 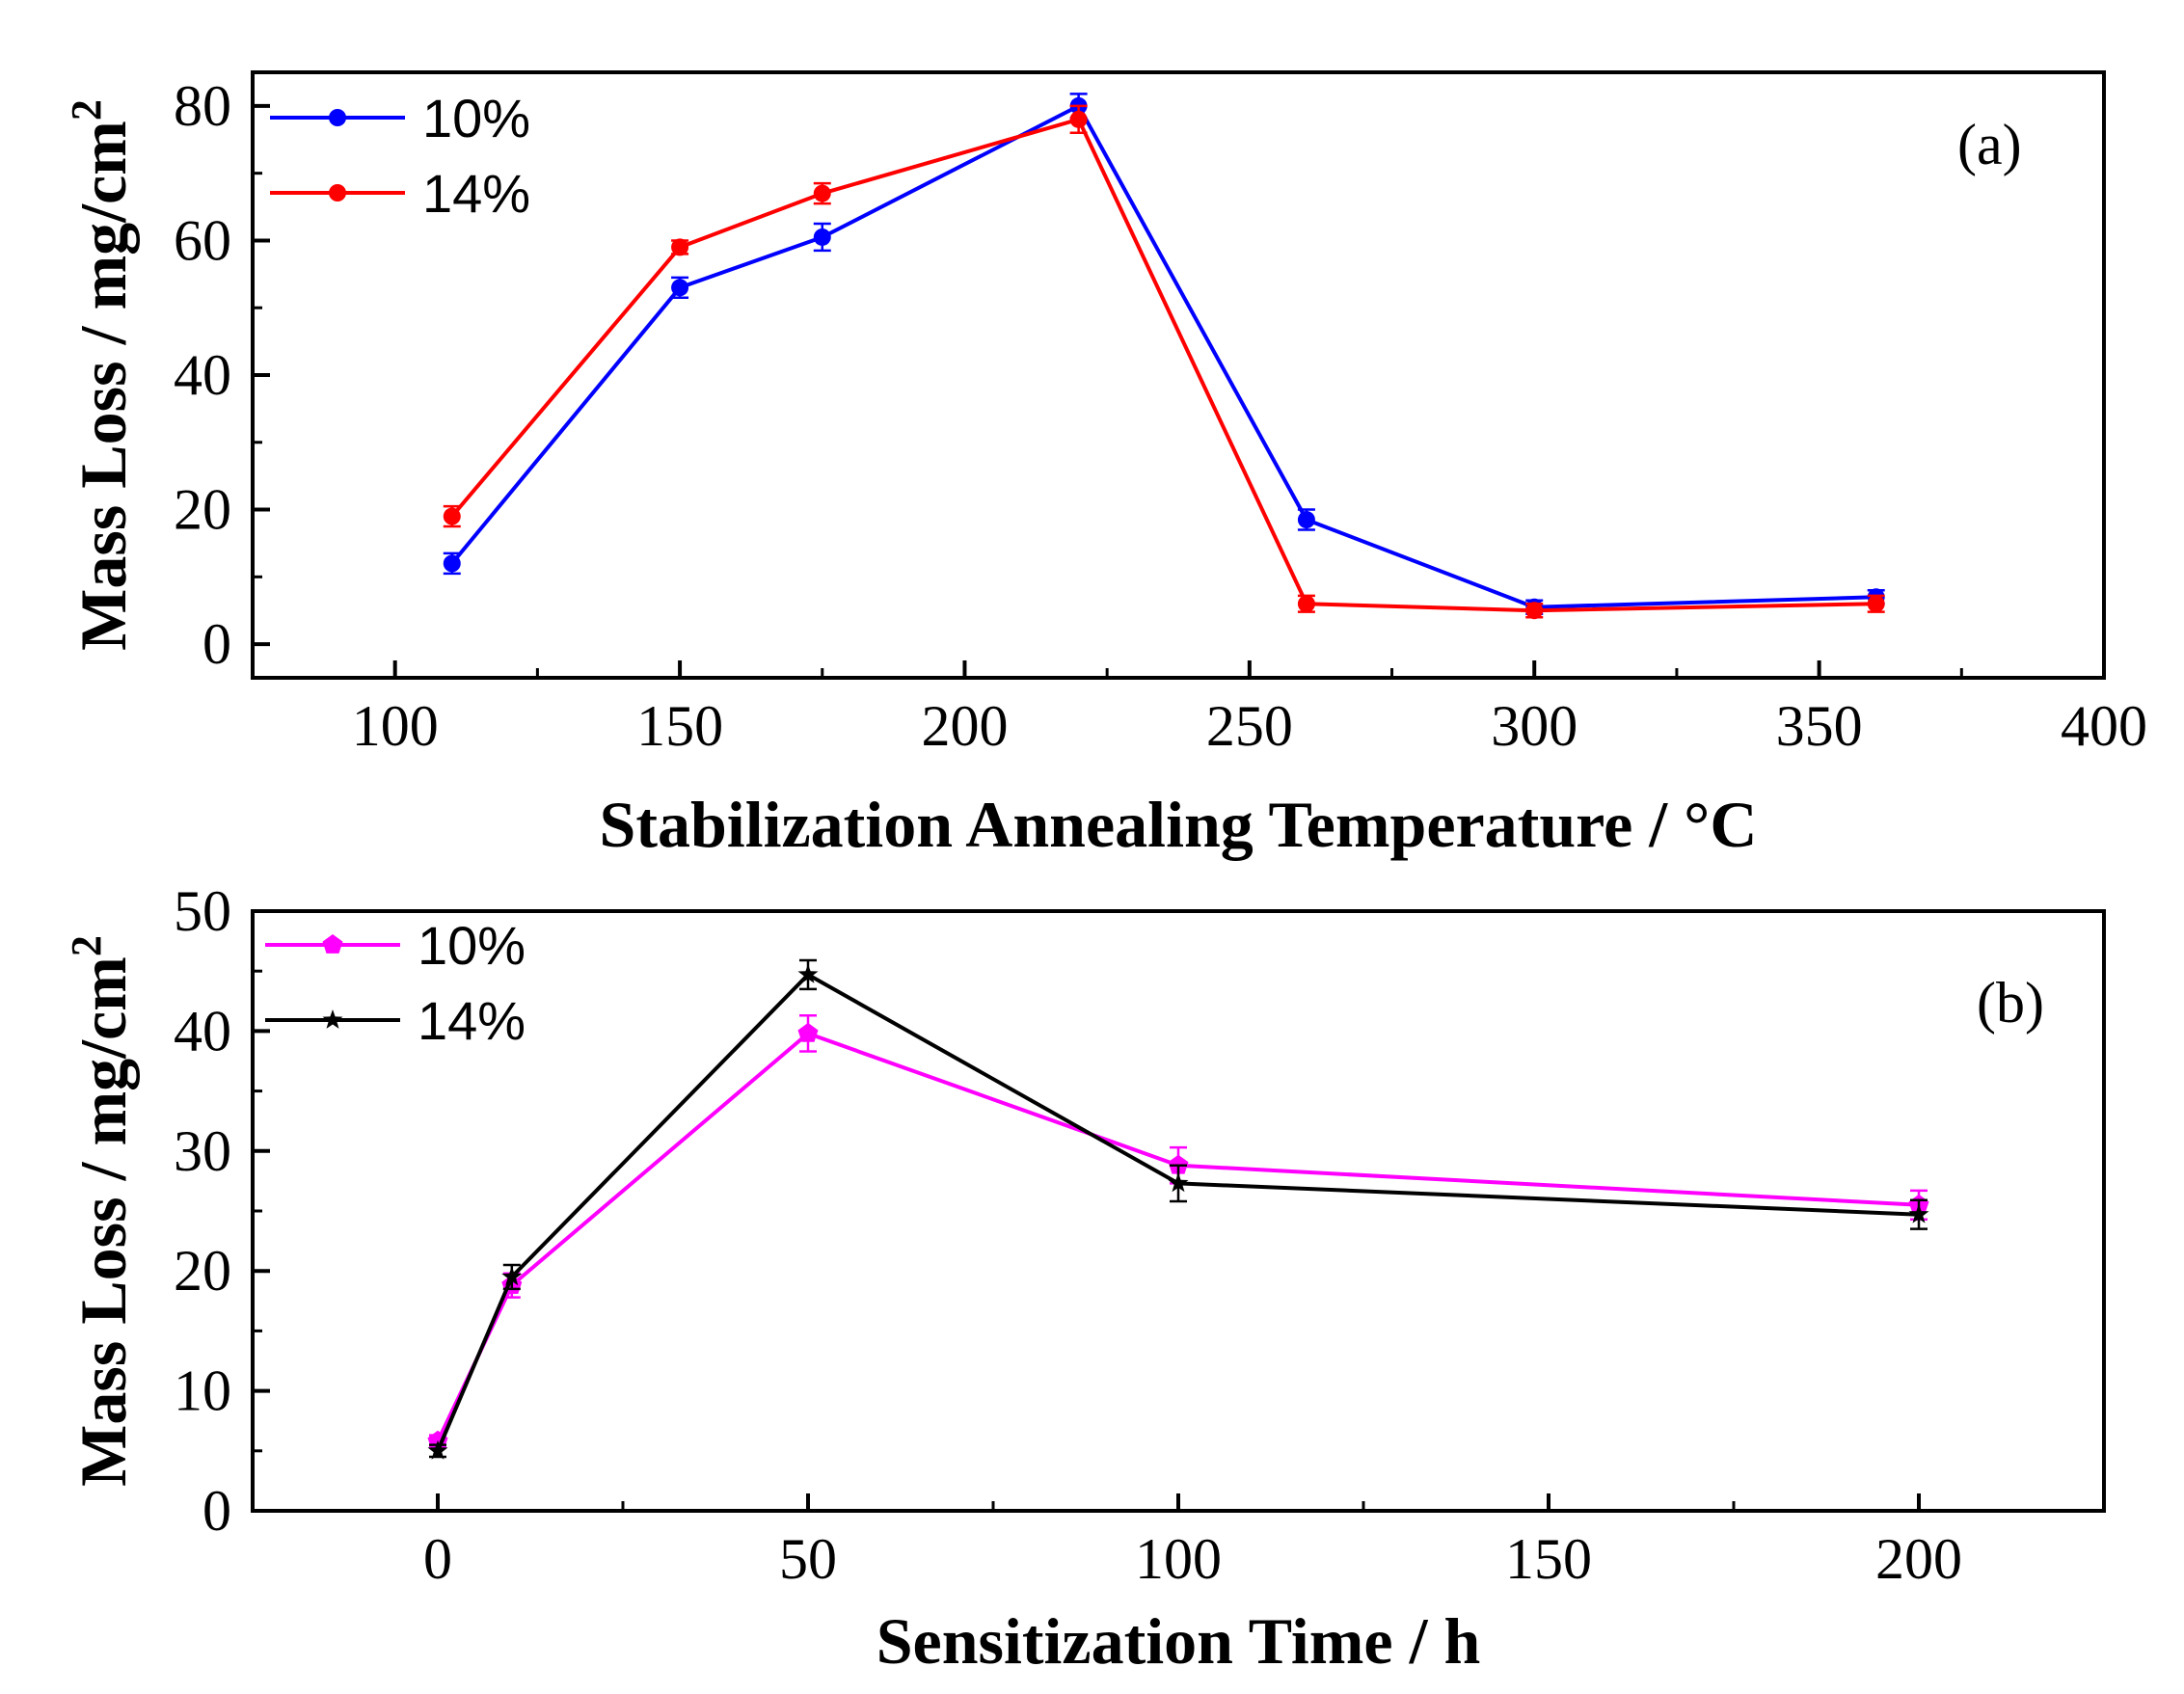 What do you see at coordinates (1249, 726) in the screenshot?
I see `x-tick-label-250: 250` at bounding box center [1249, 726].